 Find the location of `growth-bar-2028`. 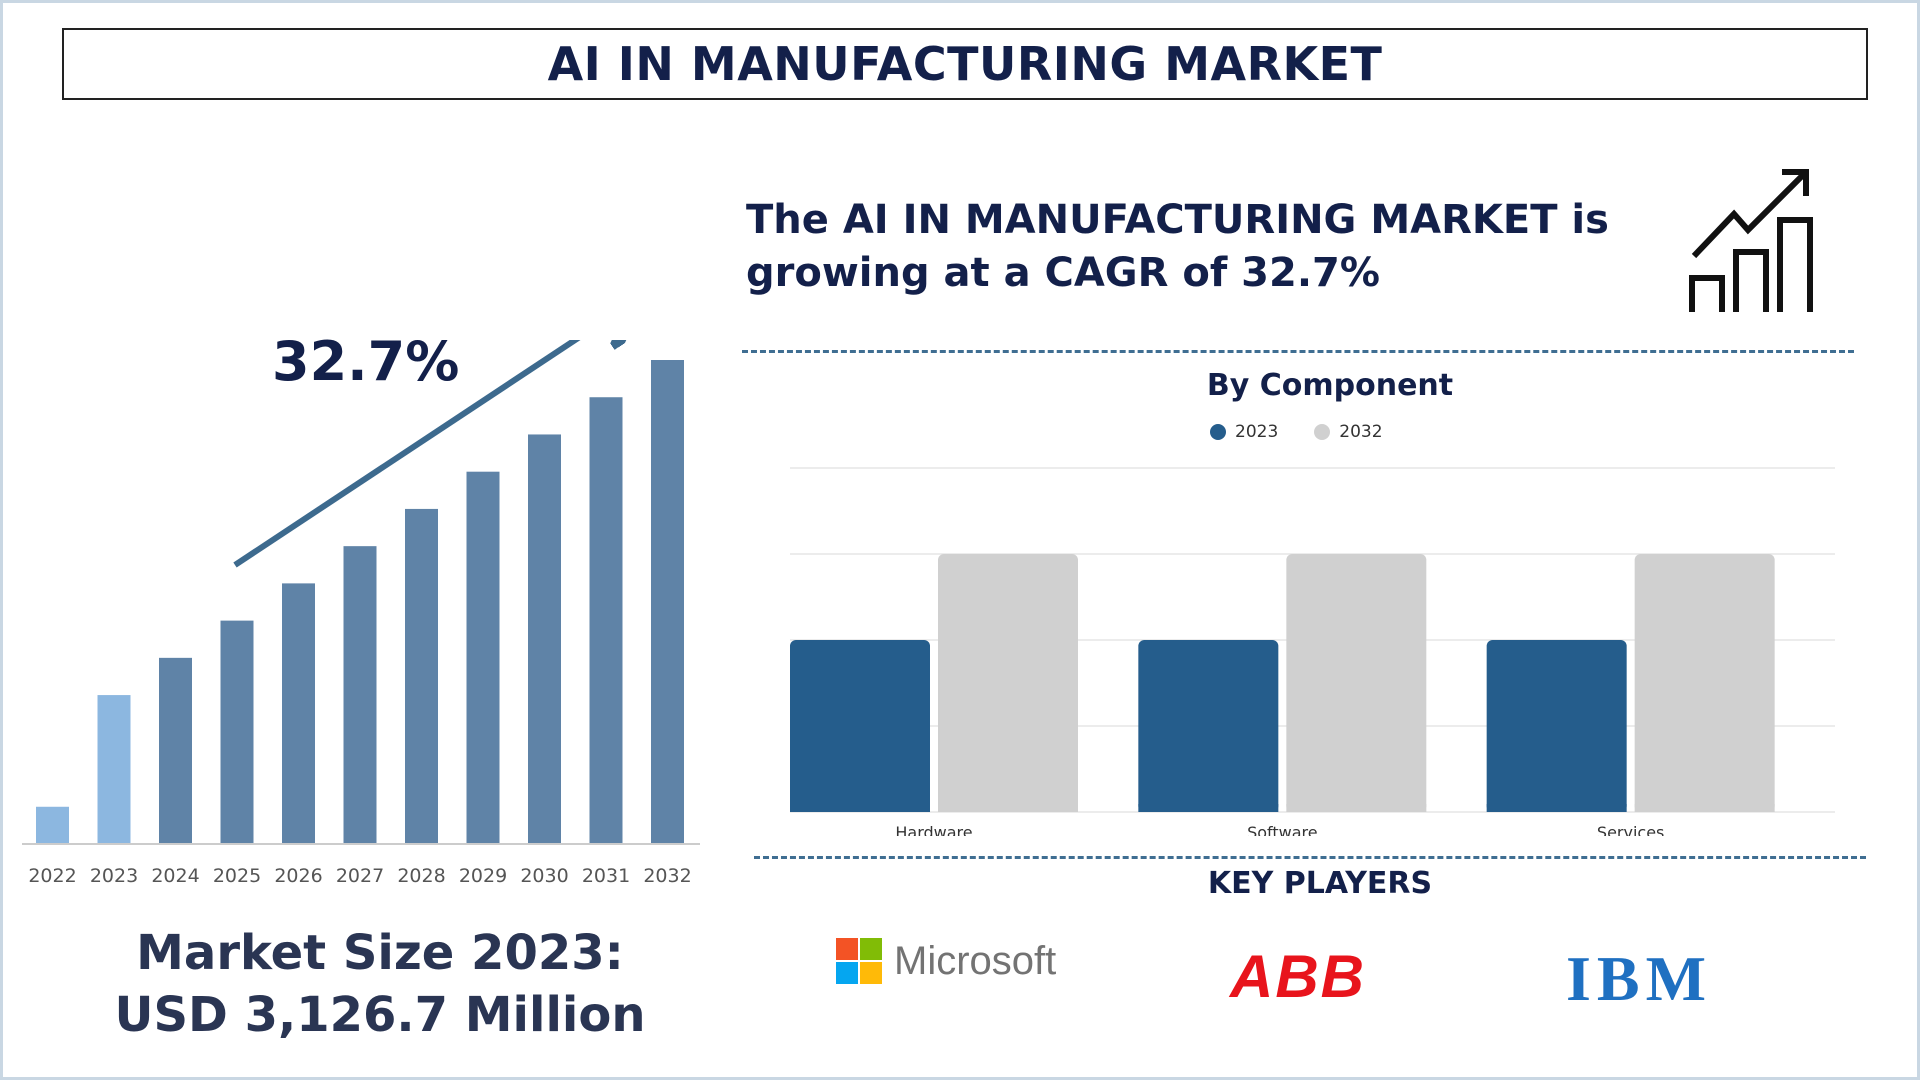

growth-bar-2028 is located at coordinates (421, 676).